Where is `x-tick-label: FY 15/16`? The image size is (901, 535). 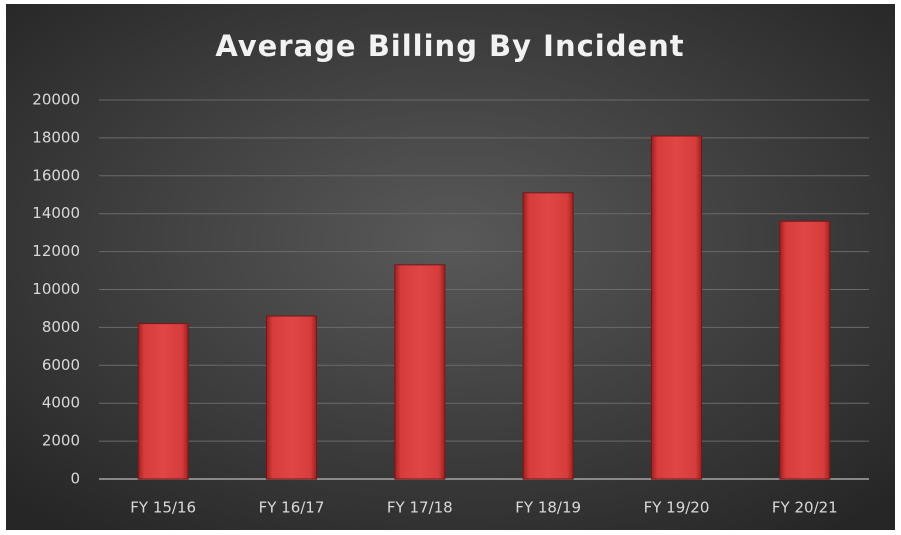 x-tick-label: FY 15/16 is located at coordinates (163, 508).